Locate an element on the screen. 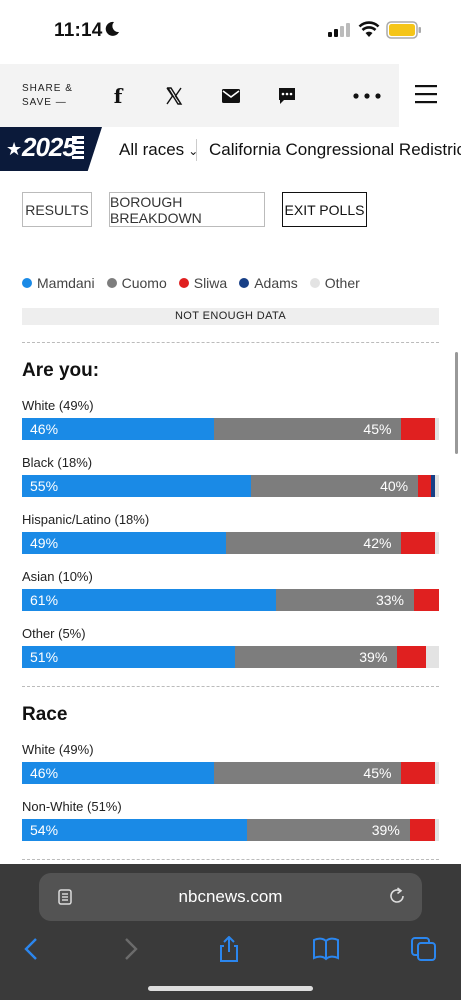 Image resolution: width=461 pixels, height=1000 pixels. tab-borough-breakdown: BOROUGH BREAKDOWN is located at coordinates (187, 209).